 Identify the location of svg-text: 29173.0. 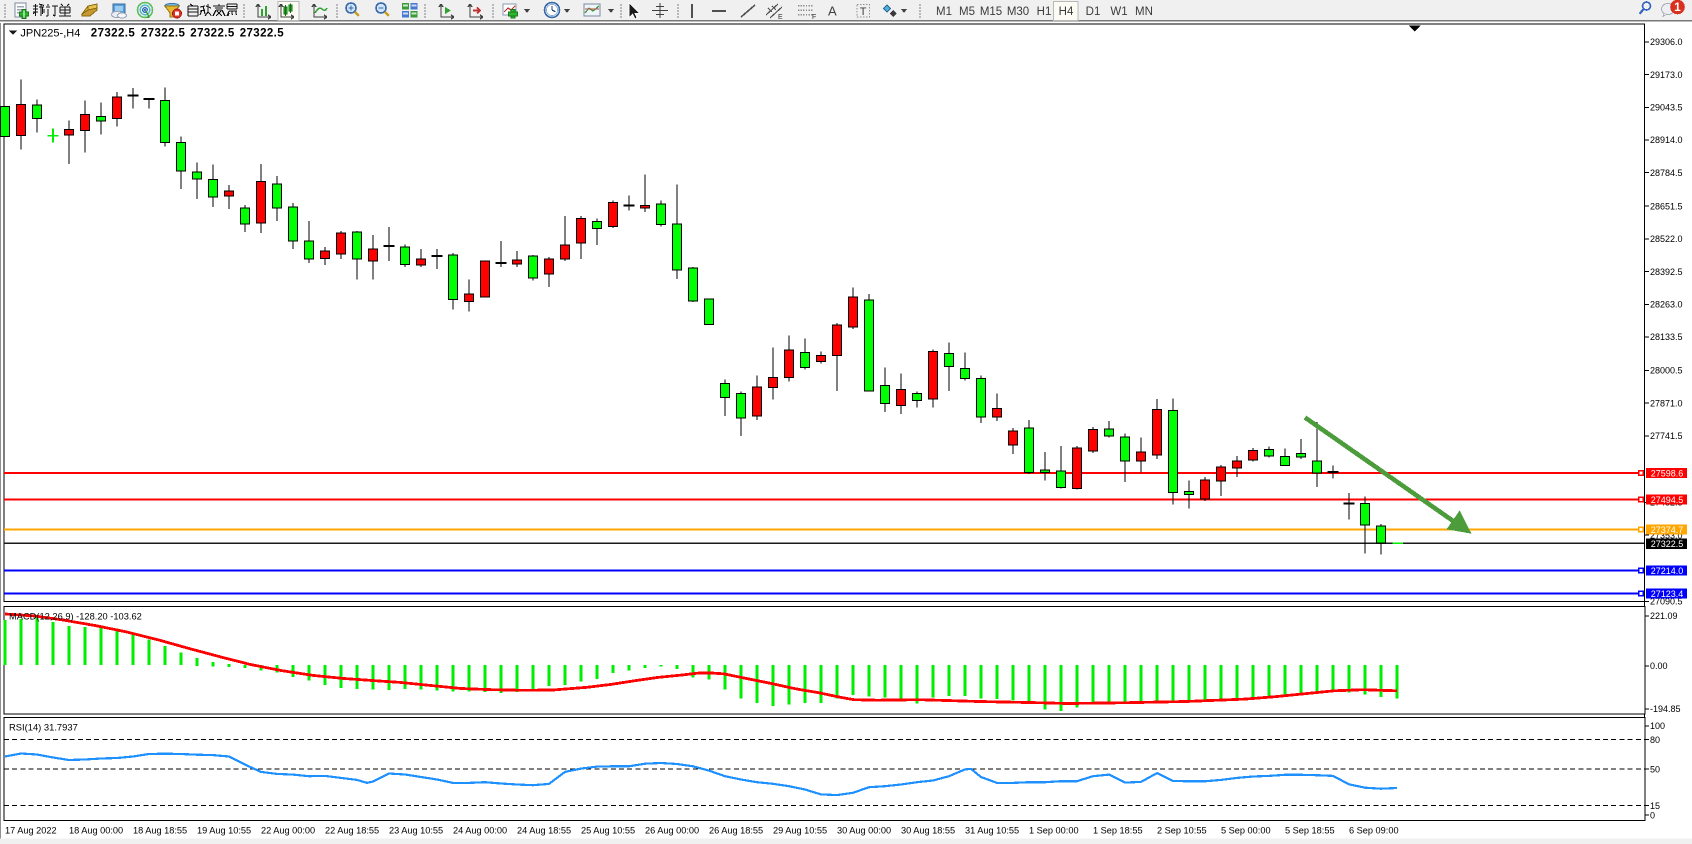
(1666, 75).